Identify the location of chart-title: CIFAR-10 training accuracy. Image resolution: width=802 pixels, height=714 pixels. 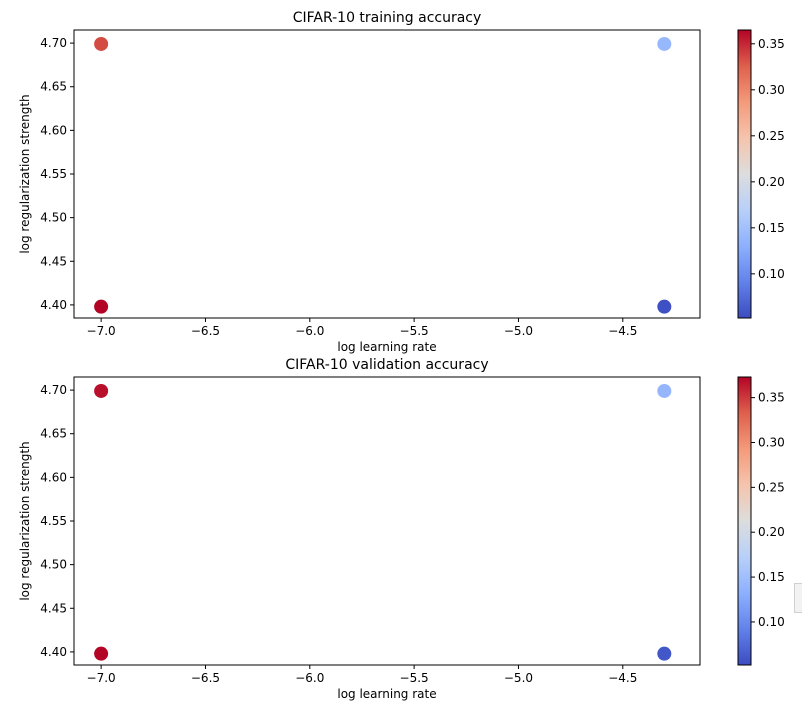
(387, 18).